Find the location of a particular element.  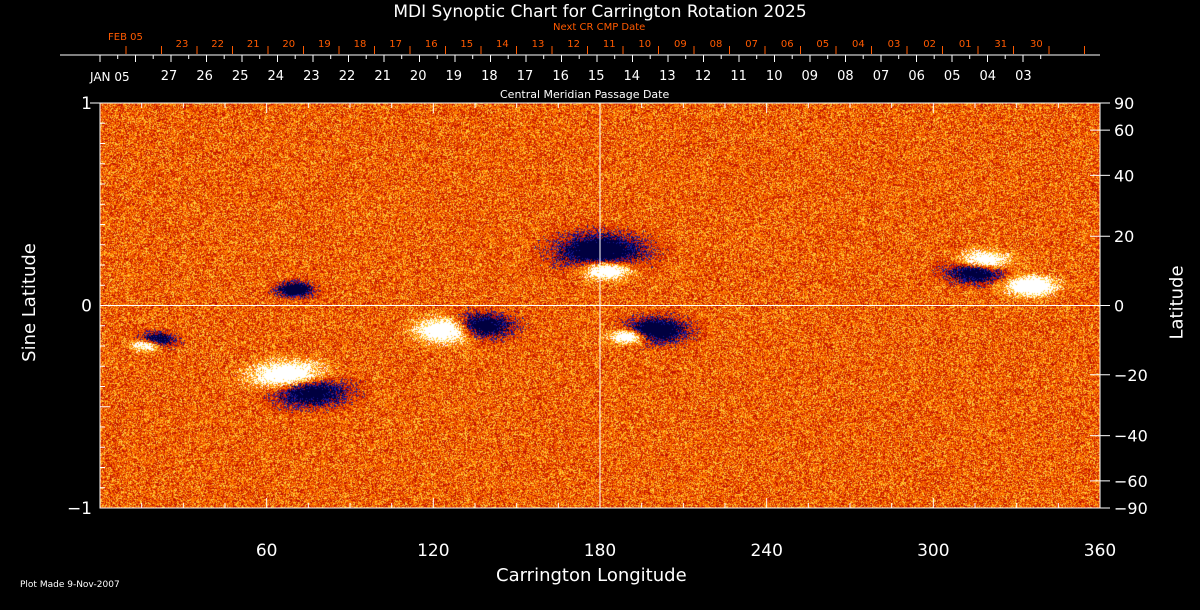

lat-tick-label: −20 is located at coordinates (1131, 375).